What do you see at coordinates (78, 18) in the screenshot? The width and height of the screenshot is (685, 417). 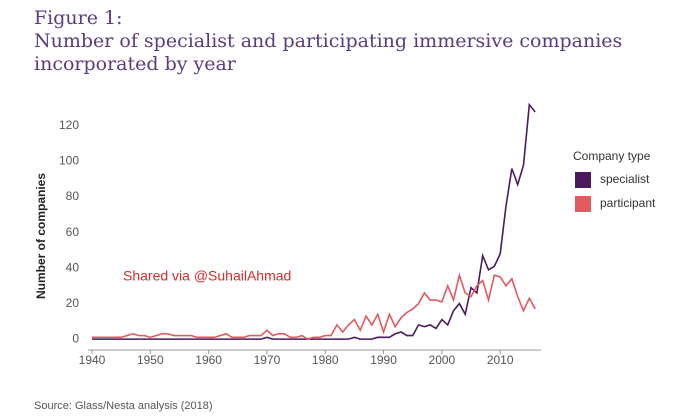 I see `chart-title: Figure 1:` at bounding box center [78, 18].